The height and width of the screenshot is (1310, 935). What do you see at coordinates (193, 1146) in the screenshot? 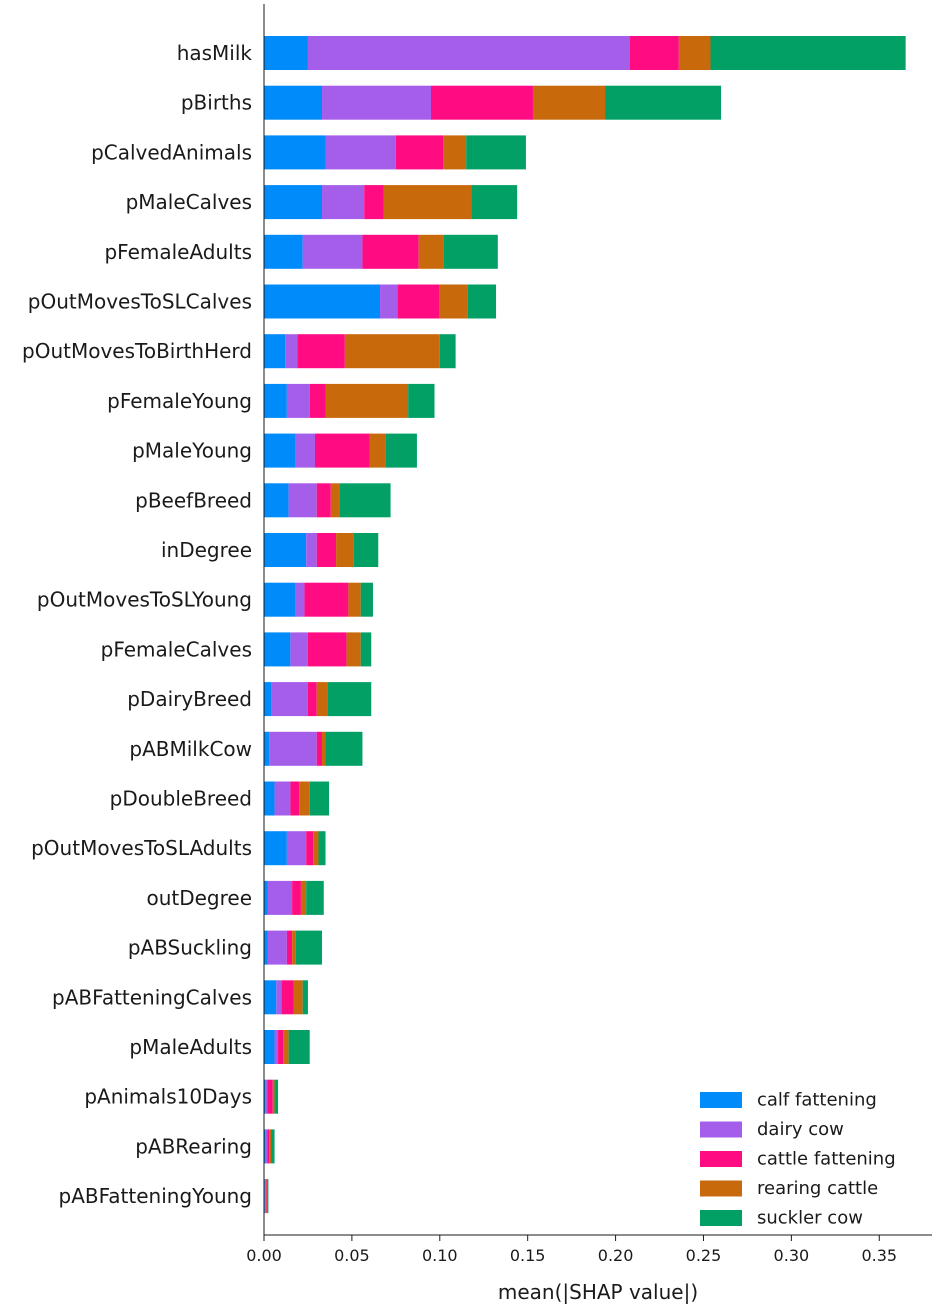
I see `category-label: pABRearing` at bounding box center [193, 1146].